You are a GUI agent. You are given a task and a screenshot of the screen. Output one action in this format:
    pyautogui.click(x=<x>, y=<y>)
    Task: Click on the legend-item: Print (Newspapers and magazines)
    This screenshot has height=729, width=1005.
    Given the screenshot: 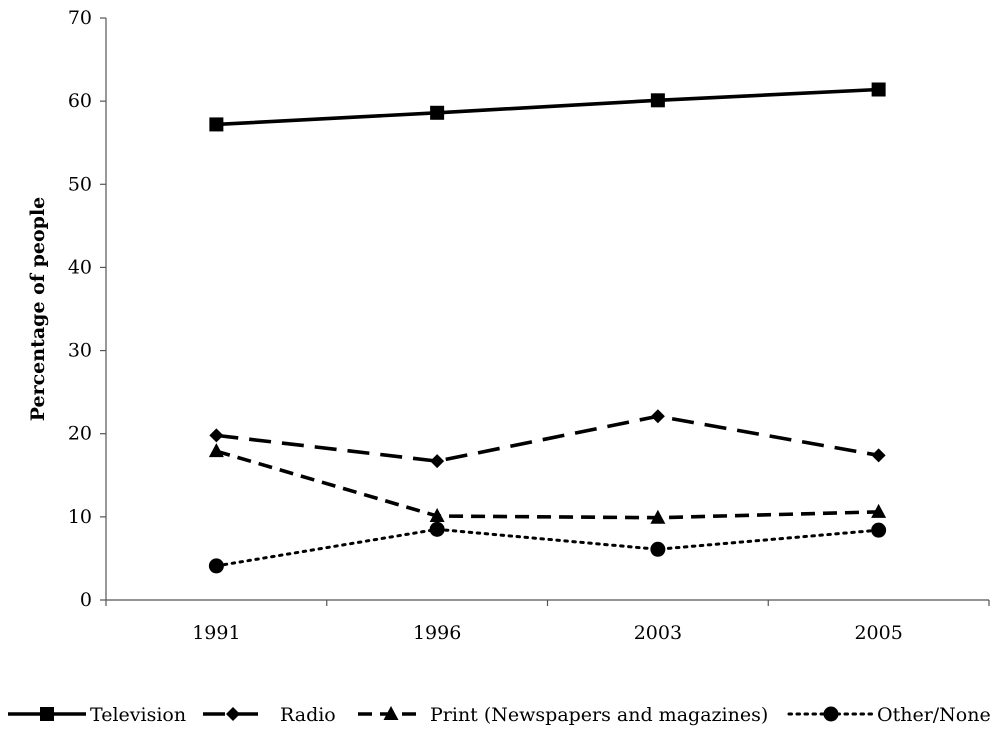 What is the action you would take?
    pyautogui.click(x=563, y=715)
    